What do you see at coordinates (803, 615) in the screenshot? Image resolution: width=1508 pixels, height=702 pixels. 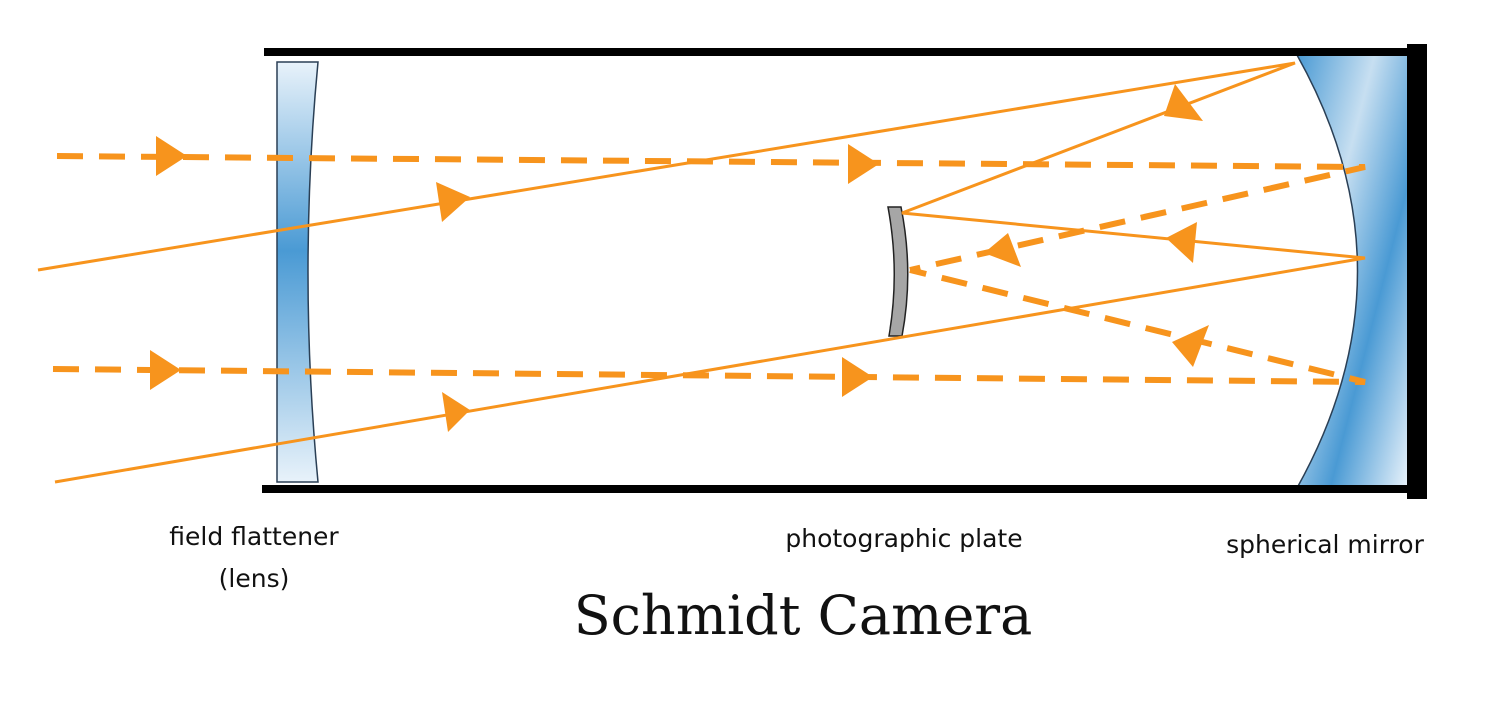 I see `diagram-title: Schmidt Camera` at bounding box center [803, 615].